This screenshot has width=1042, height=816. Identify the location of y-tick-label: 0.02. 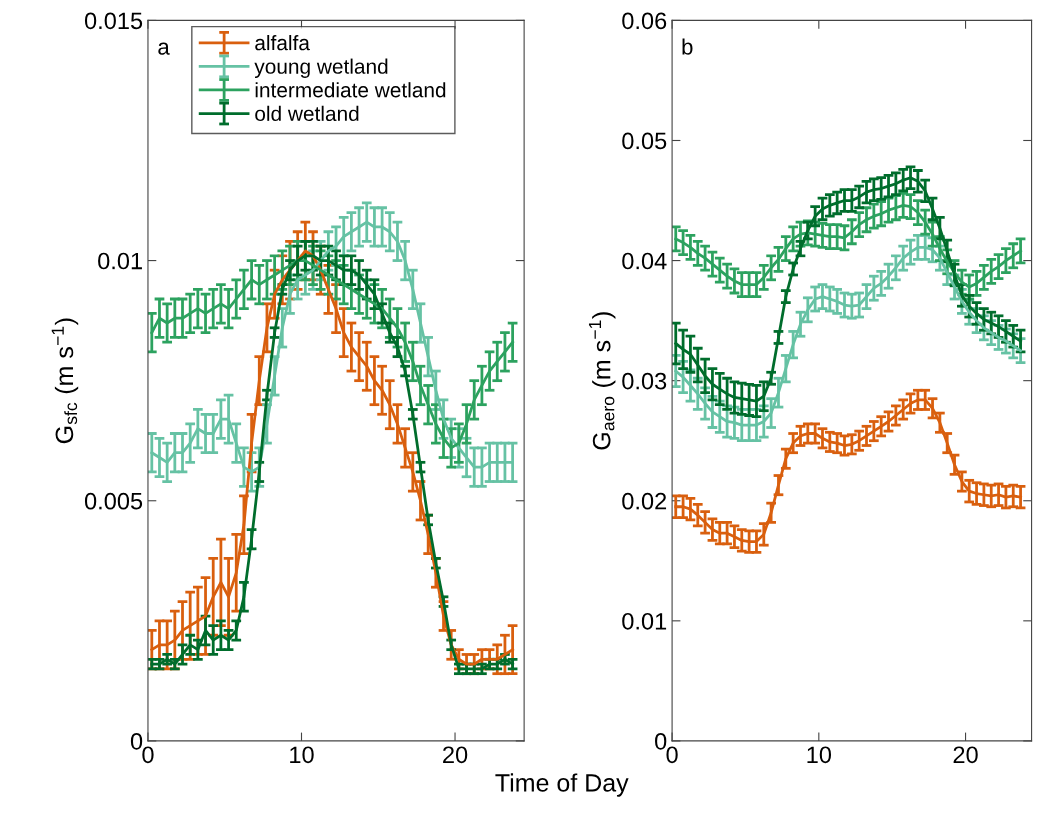
(644, 501).